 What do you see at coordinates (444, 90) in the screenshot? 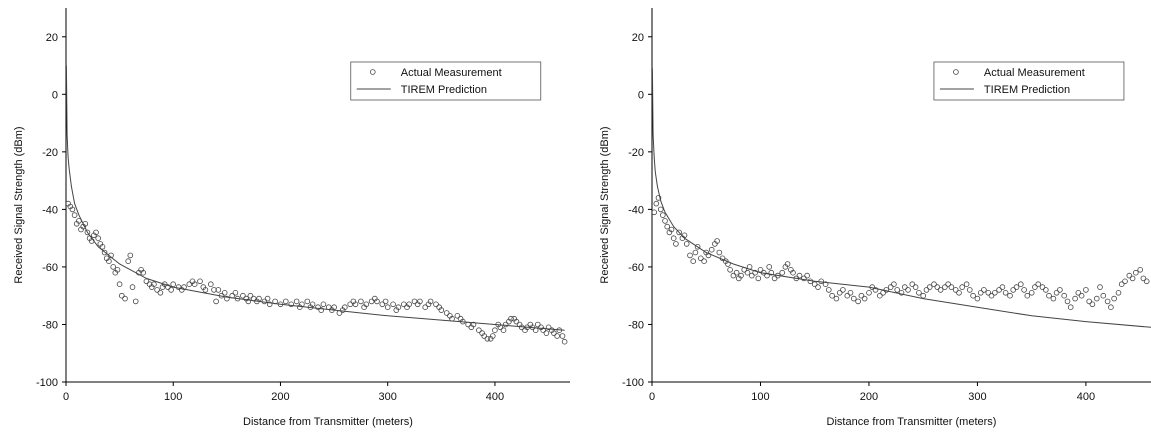
I see `legend-label-prediction: TIREM Prediction` at bounding box center [444, 90].